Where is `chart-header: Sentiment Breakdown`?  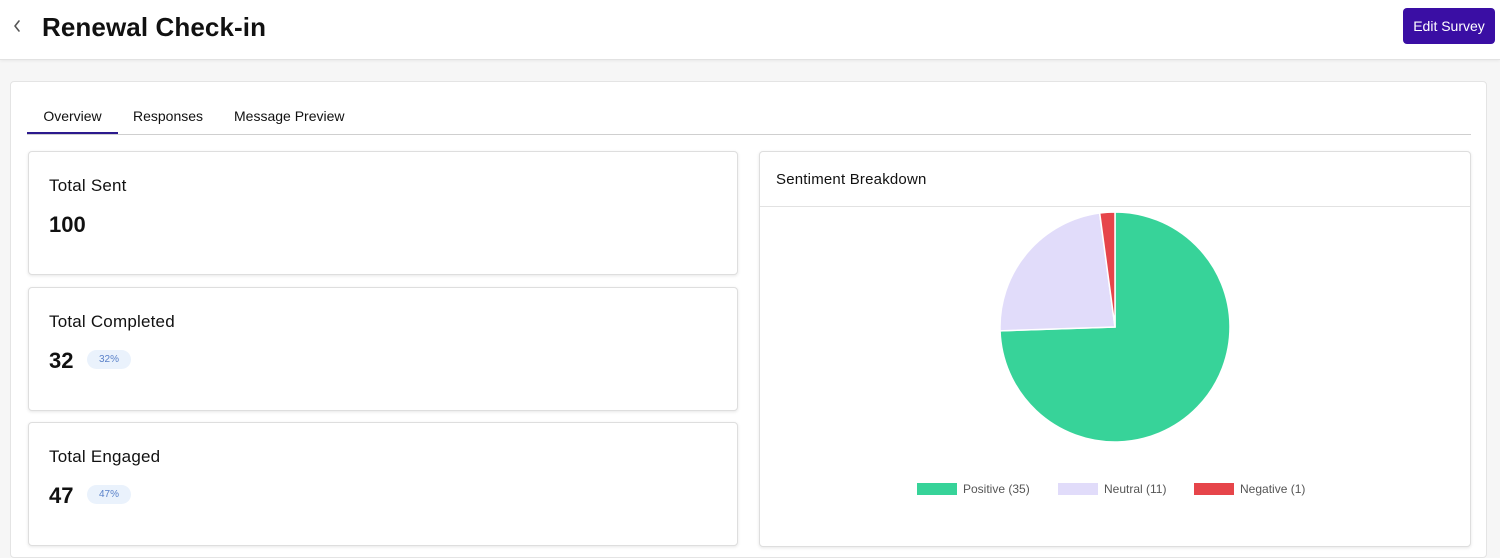
chart-header: Sentiment Breakdown is located at coordinates (1115, 179).